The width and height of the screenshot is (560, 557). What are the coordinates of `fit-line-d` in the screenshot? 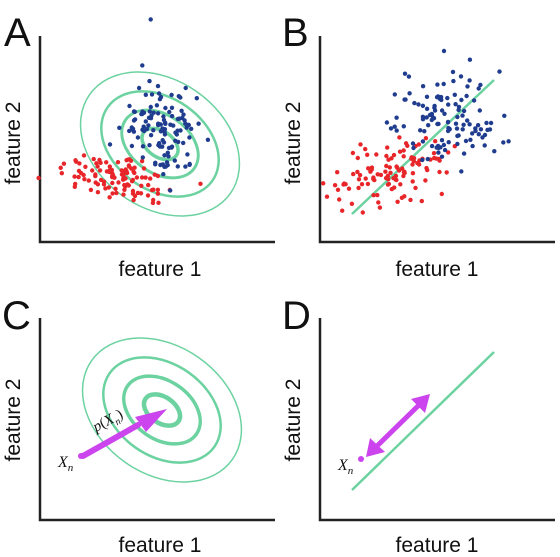 It's located at (423, 421).